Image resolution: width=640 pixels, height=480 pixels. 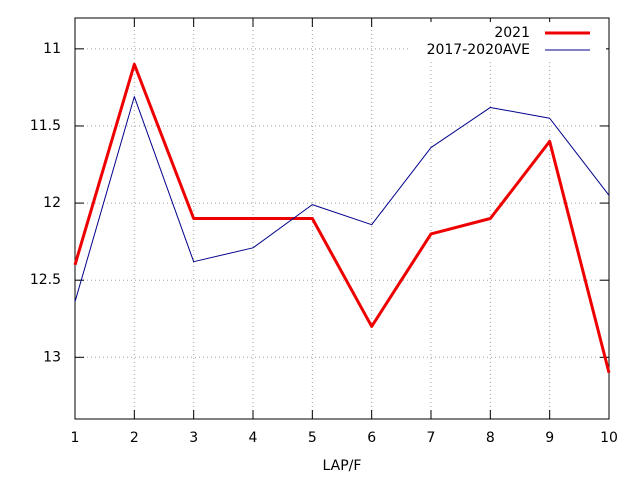 What do you see at coordinates (549, 438) in the screenshot?
I see `x-tick-label: 9` at bounding box center [549, 438].